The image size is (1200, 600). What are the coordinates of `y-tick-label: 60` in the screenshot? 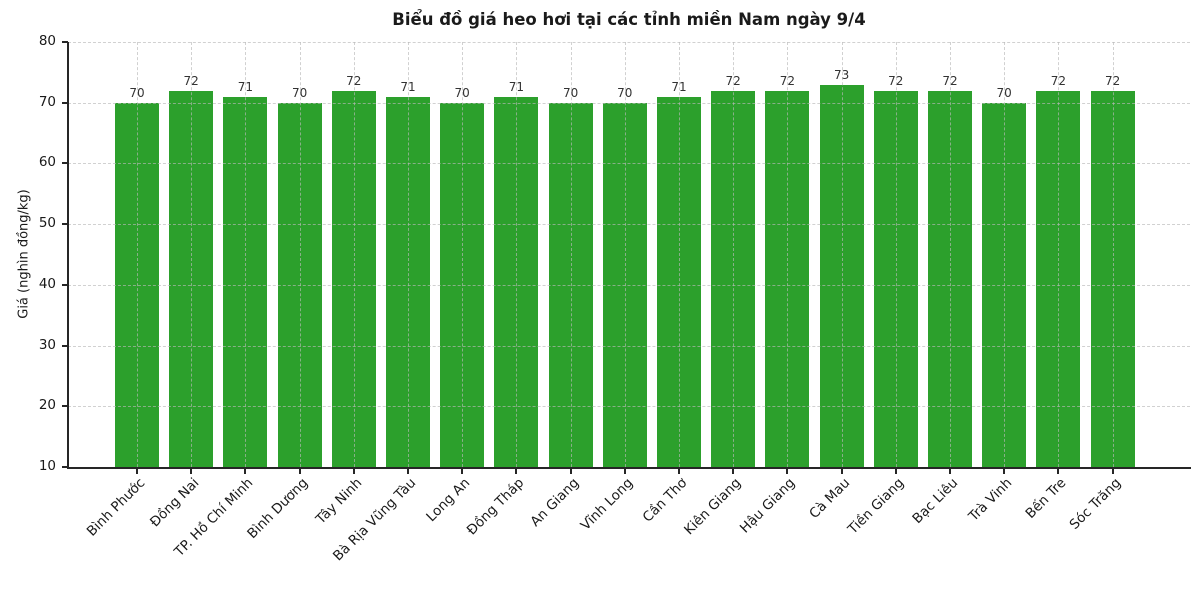 It's located at (47, 162).